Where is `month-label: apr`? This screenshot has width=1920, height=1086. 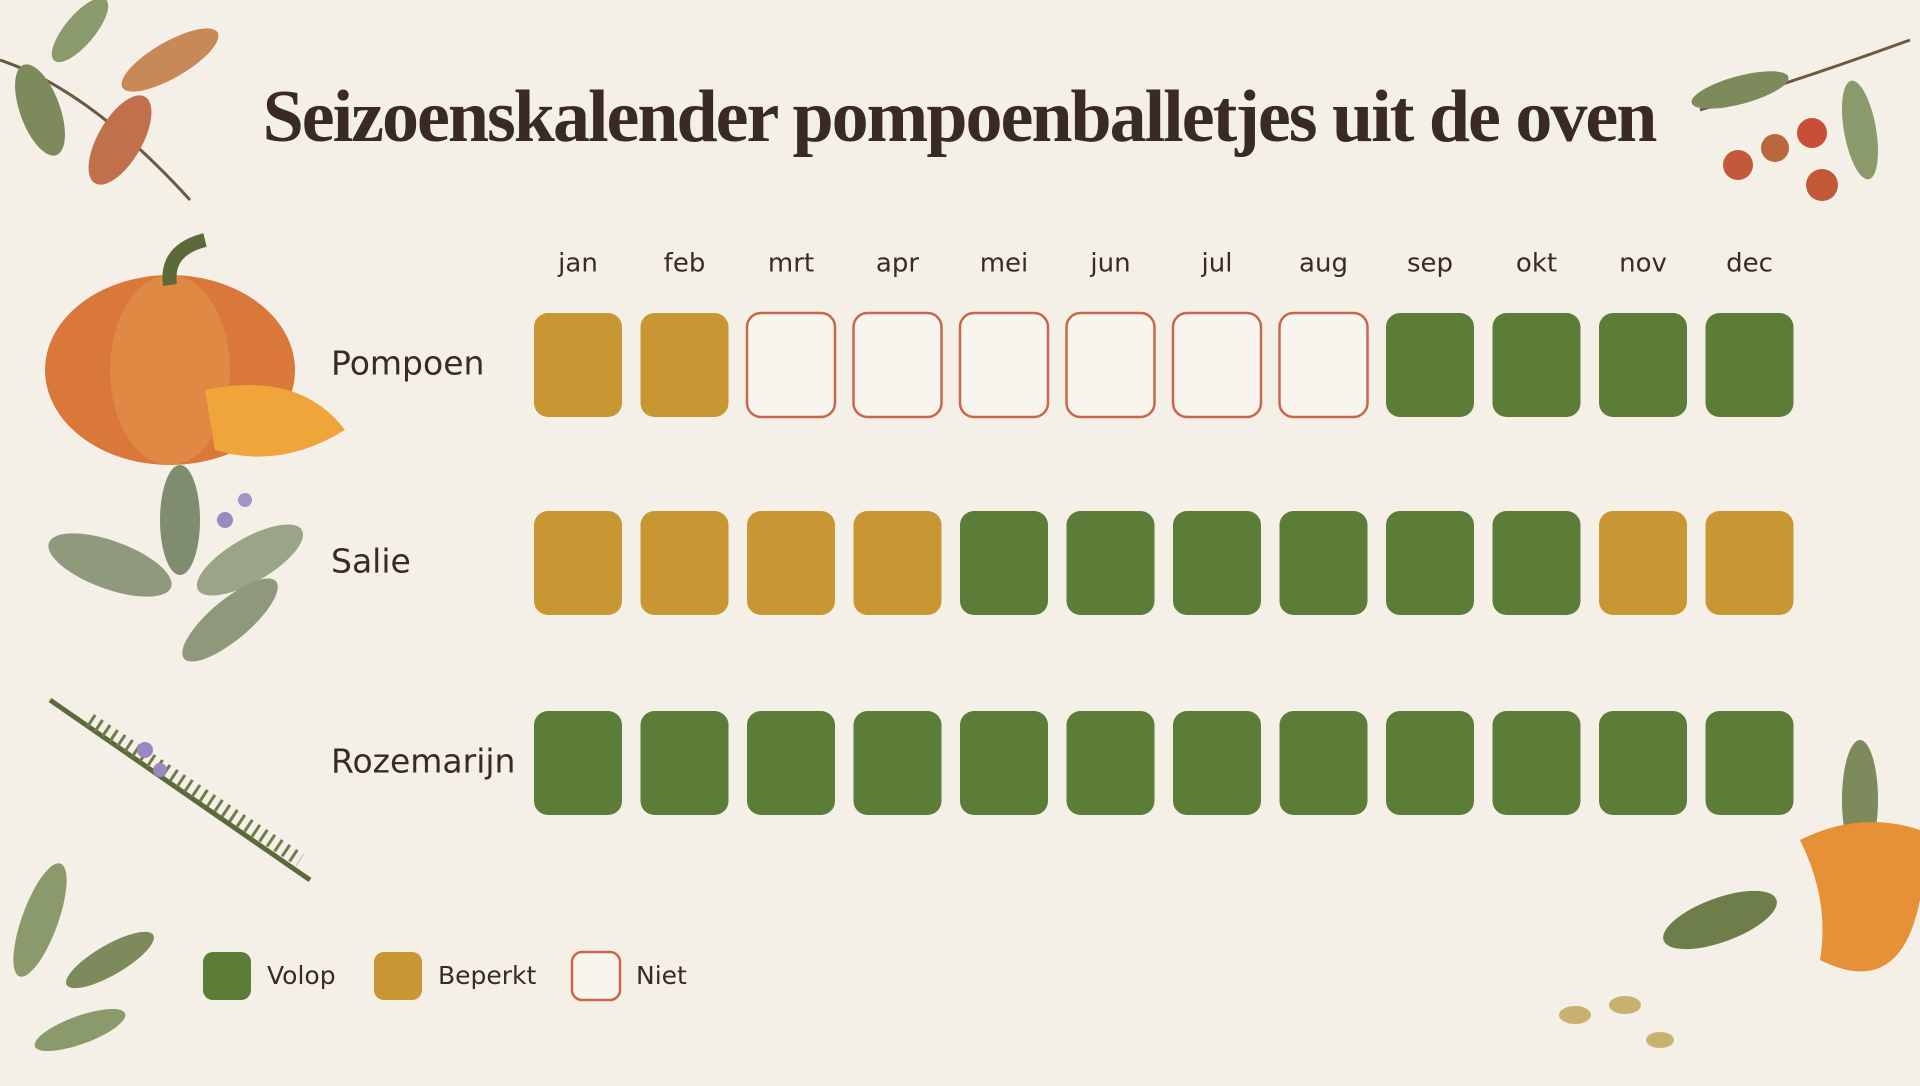 month-label: apr is located at coordinates (897, 264).